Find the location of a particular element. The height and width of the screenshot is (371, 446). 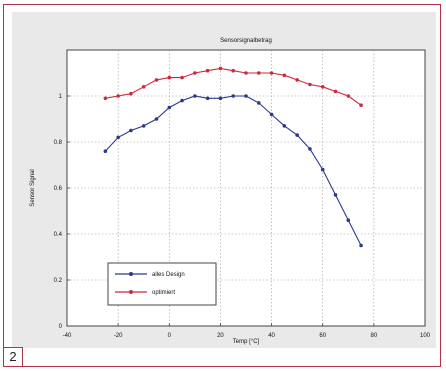

y-tick-label: 0.8 is located at coordinates (58, 143).